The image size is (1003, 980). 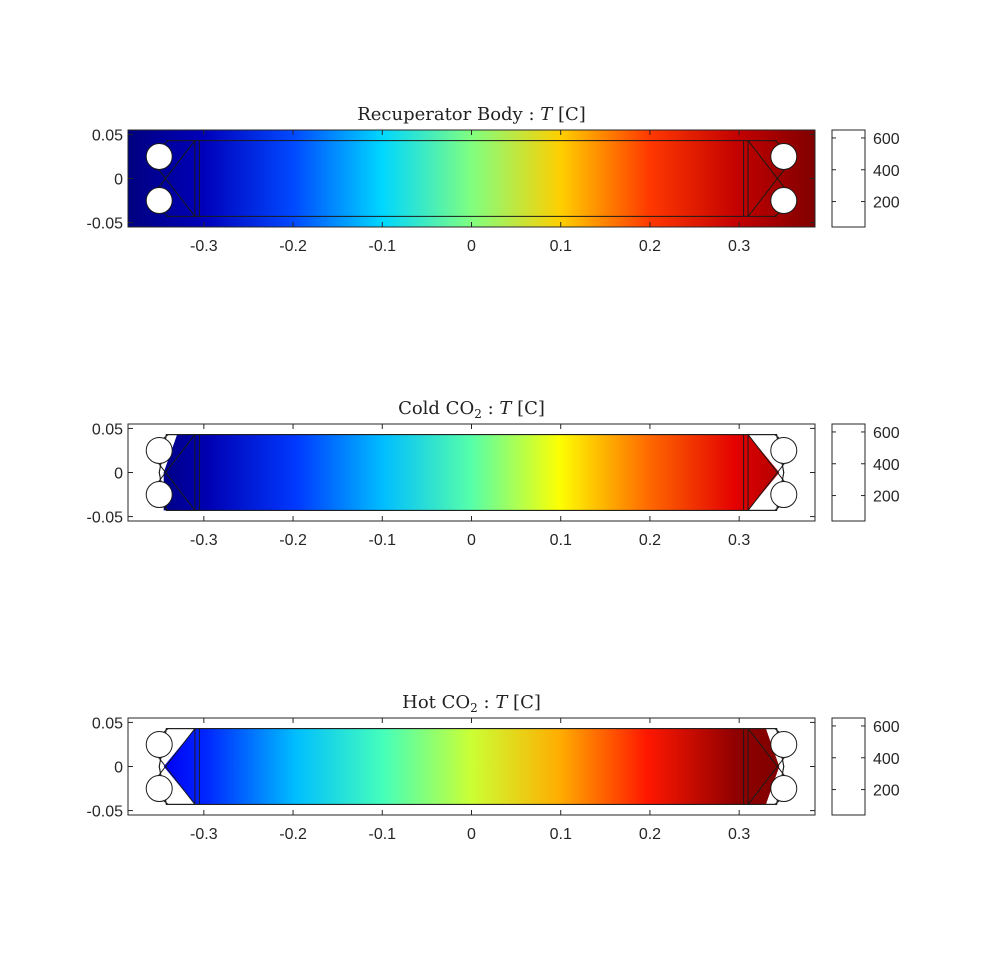 What do you see at coordinates (448, 114) in the screenshot?
I see `title-prefix: Recuperator Body :` at bounding box center [448, 114].